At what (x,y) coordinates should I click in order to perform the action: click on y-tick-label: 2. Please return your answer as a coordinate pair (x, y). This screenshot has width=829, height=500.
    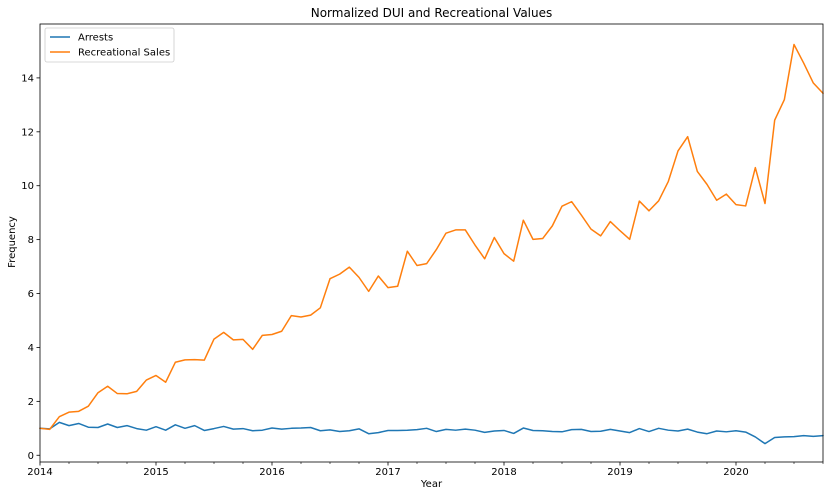
    Looking at the image, I should click on (31, 402).